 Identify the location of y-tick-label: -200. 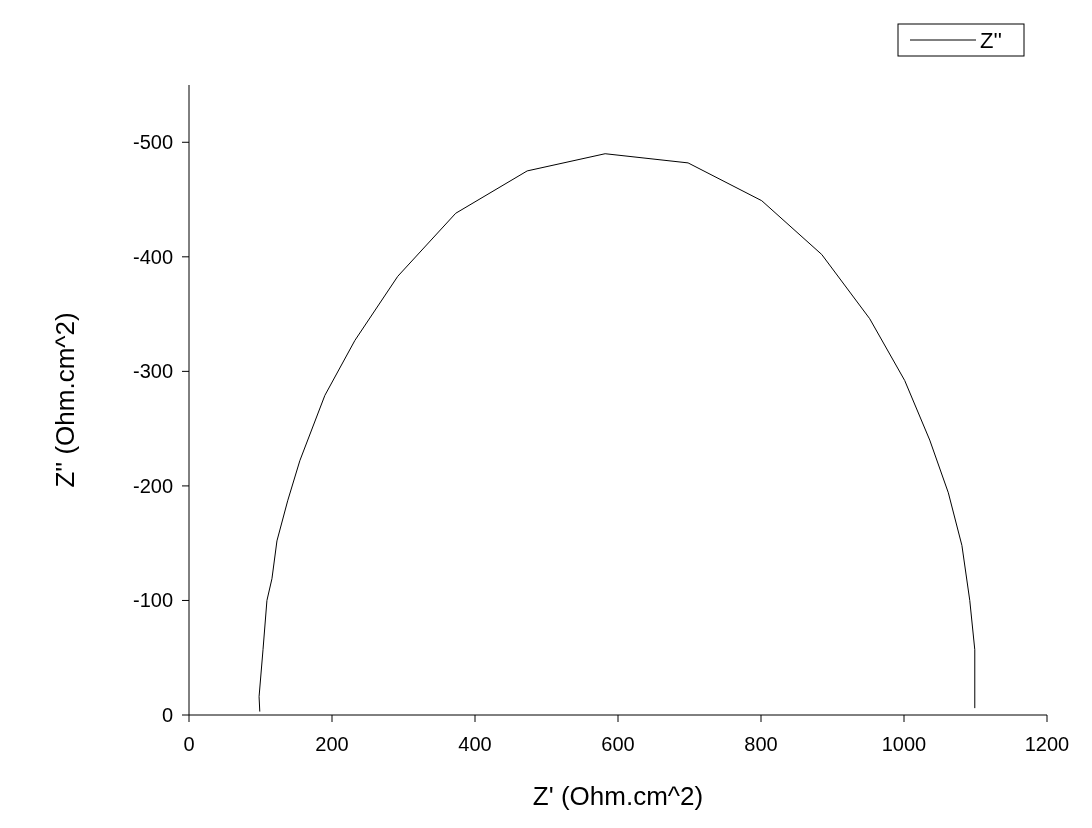
(152, 485).